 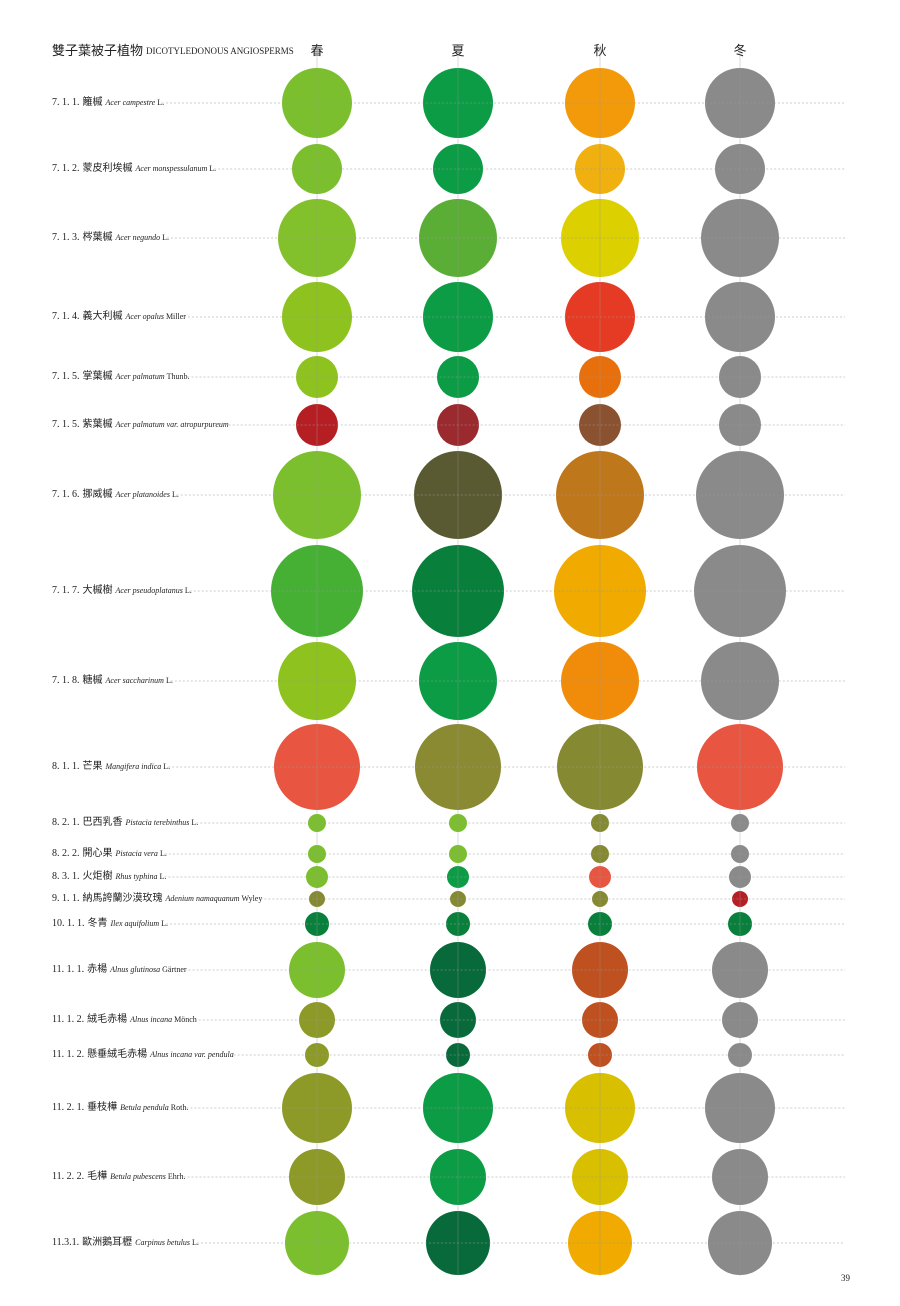 What do you see at coordinates (171, 168) in the screenshot?
I see `latin-name: Acer monspessulanum` at bounding box center [171, 168].